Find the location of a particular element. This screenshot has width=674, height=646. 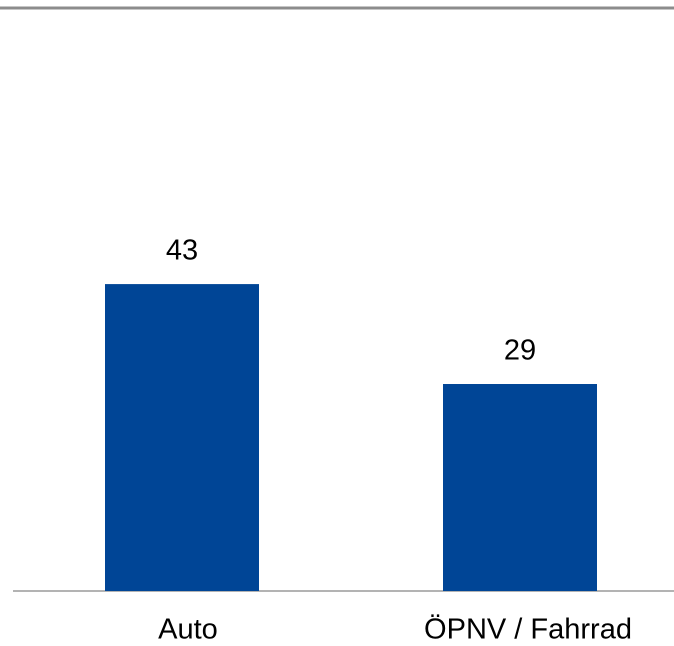

value-label: 29 is located at coordinates (520, 351).